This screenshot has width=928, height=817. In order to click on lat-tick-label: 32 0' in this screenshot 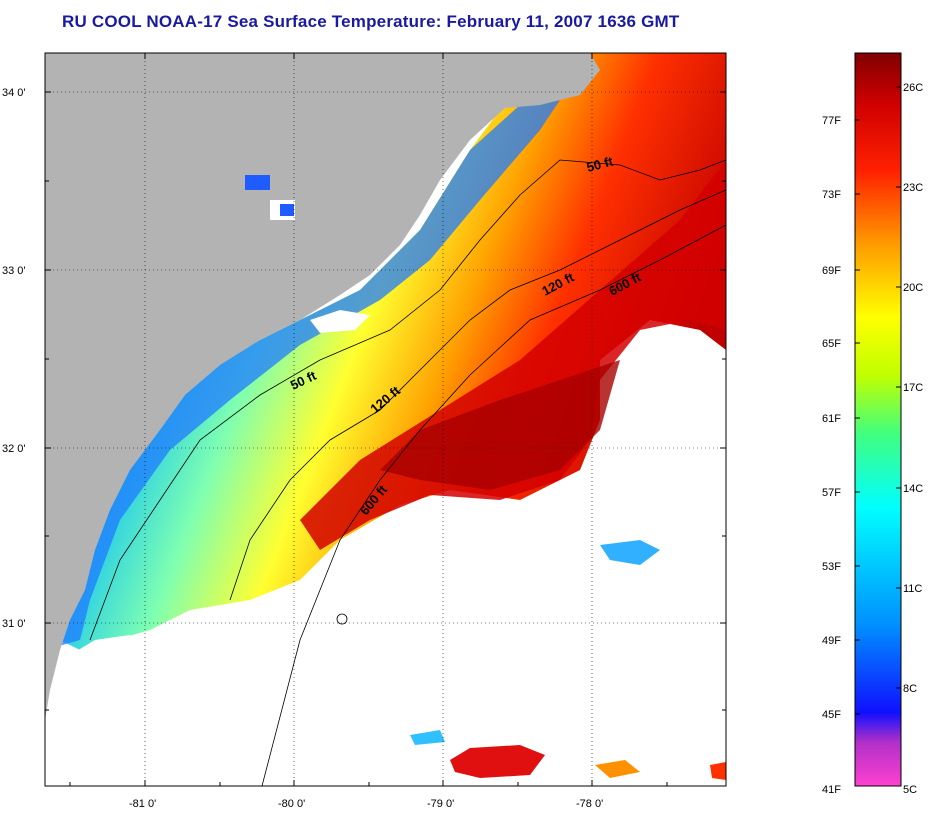, I will do `click(14, 449)`.